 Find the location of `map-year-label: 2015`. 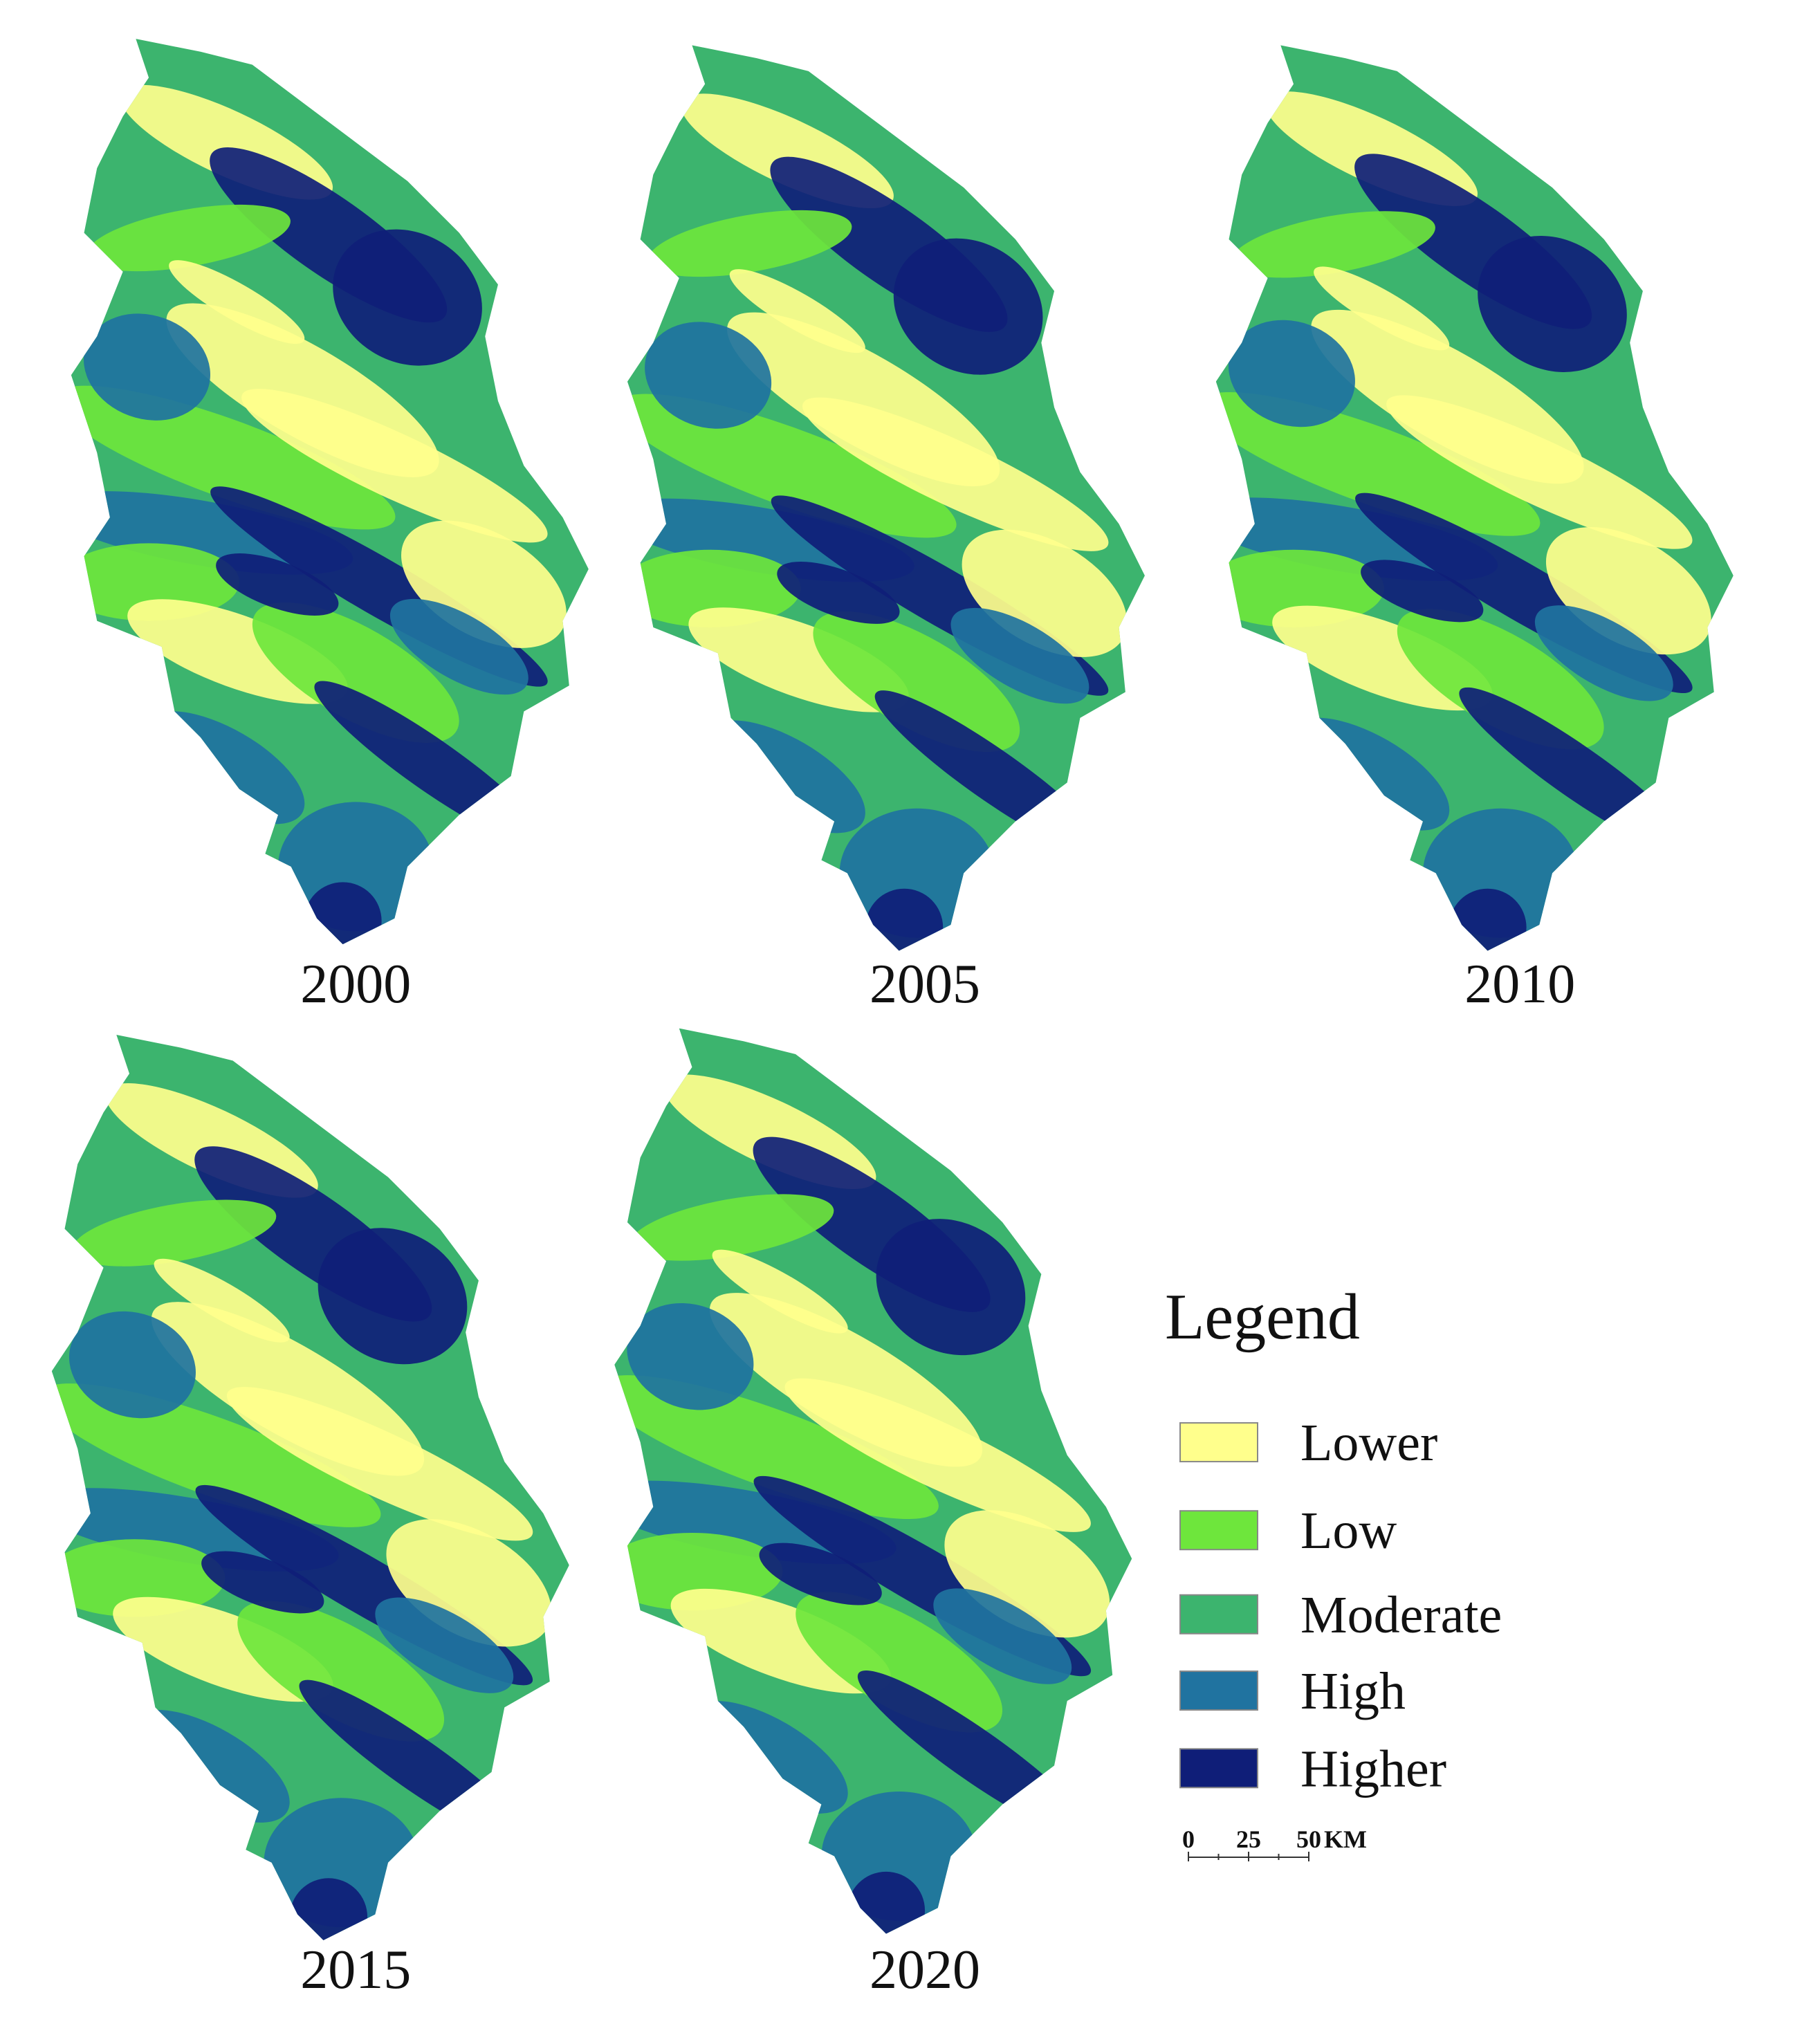

map-year-label: 2015 is located at coordinates (356, 1970).